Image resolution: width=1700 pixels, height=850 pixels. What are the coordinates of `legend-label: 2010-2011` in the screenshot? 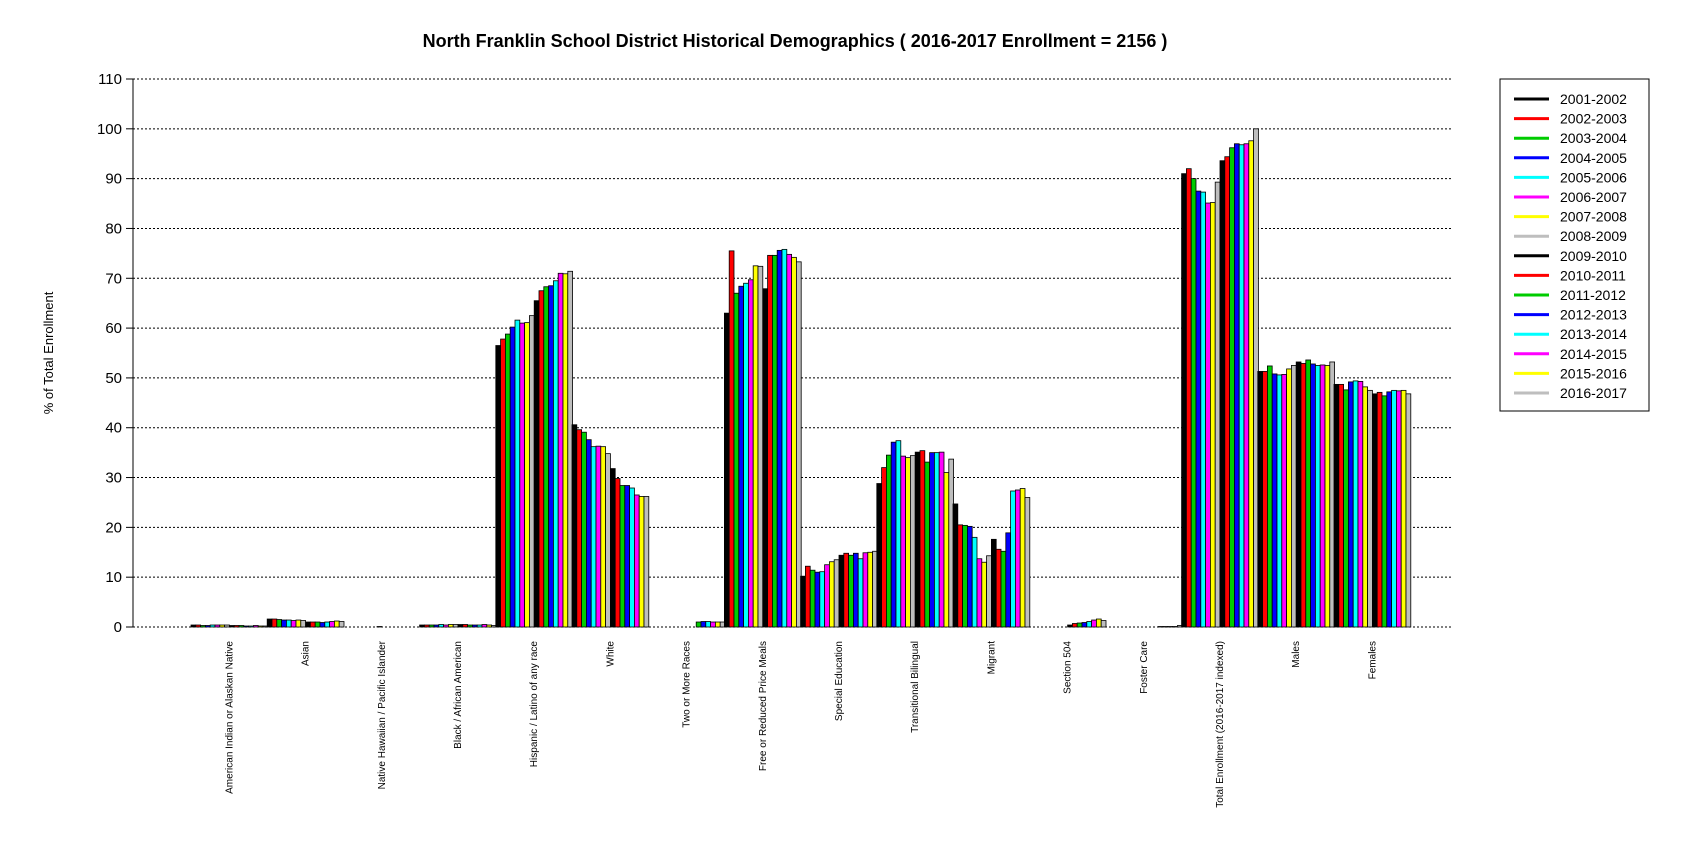 It's located at (1593, 275).